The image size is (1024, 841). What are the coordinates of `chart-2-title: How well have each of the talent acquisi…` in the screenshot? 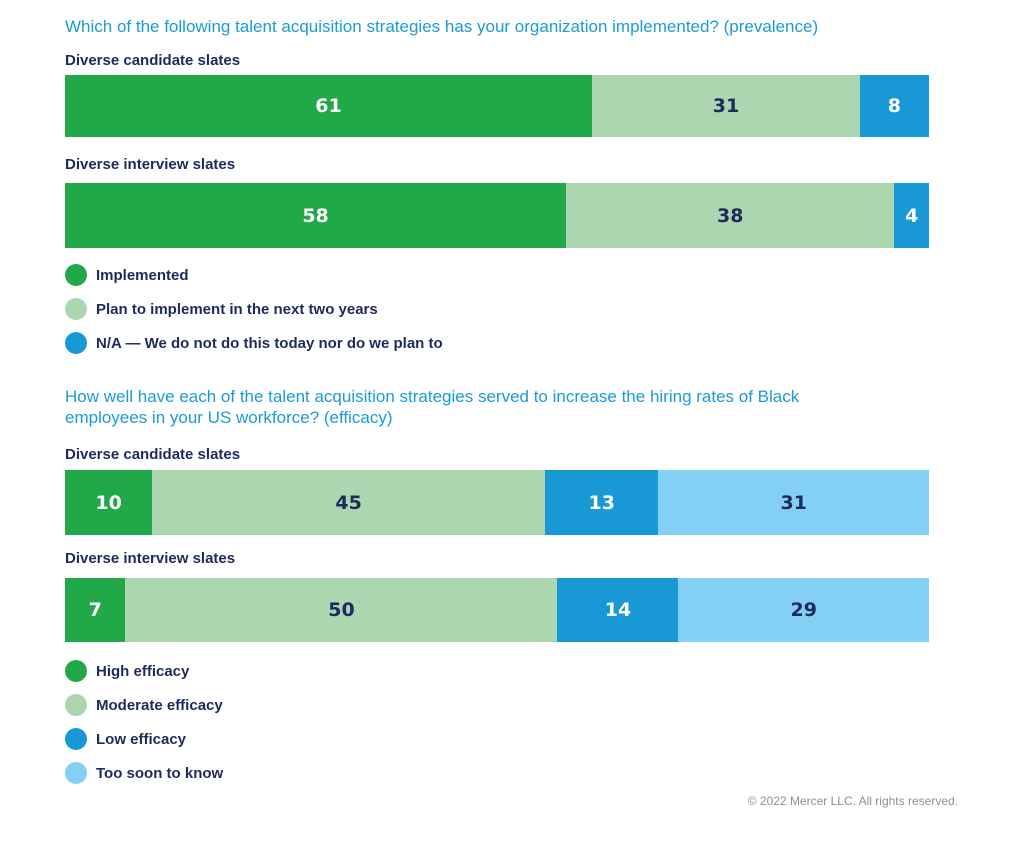 It's located at (432, 407).